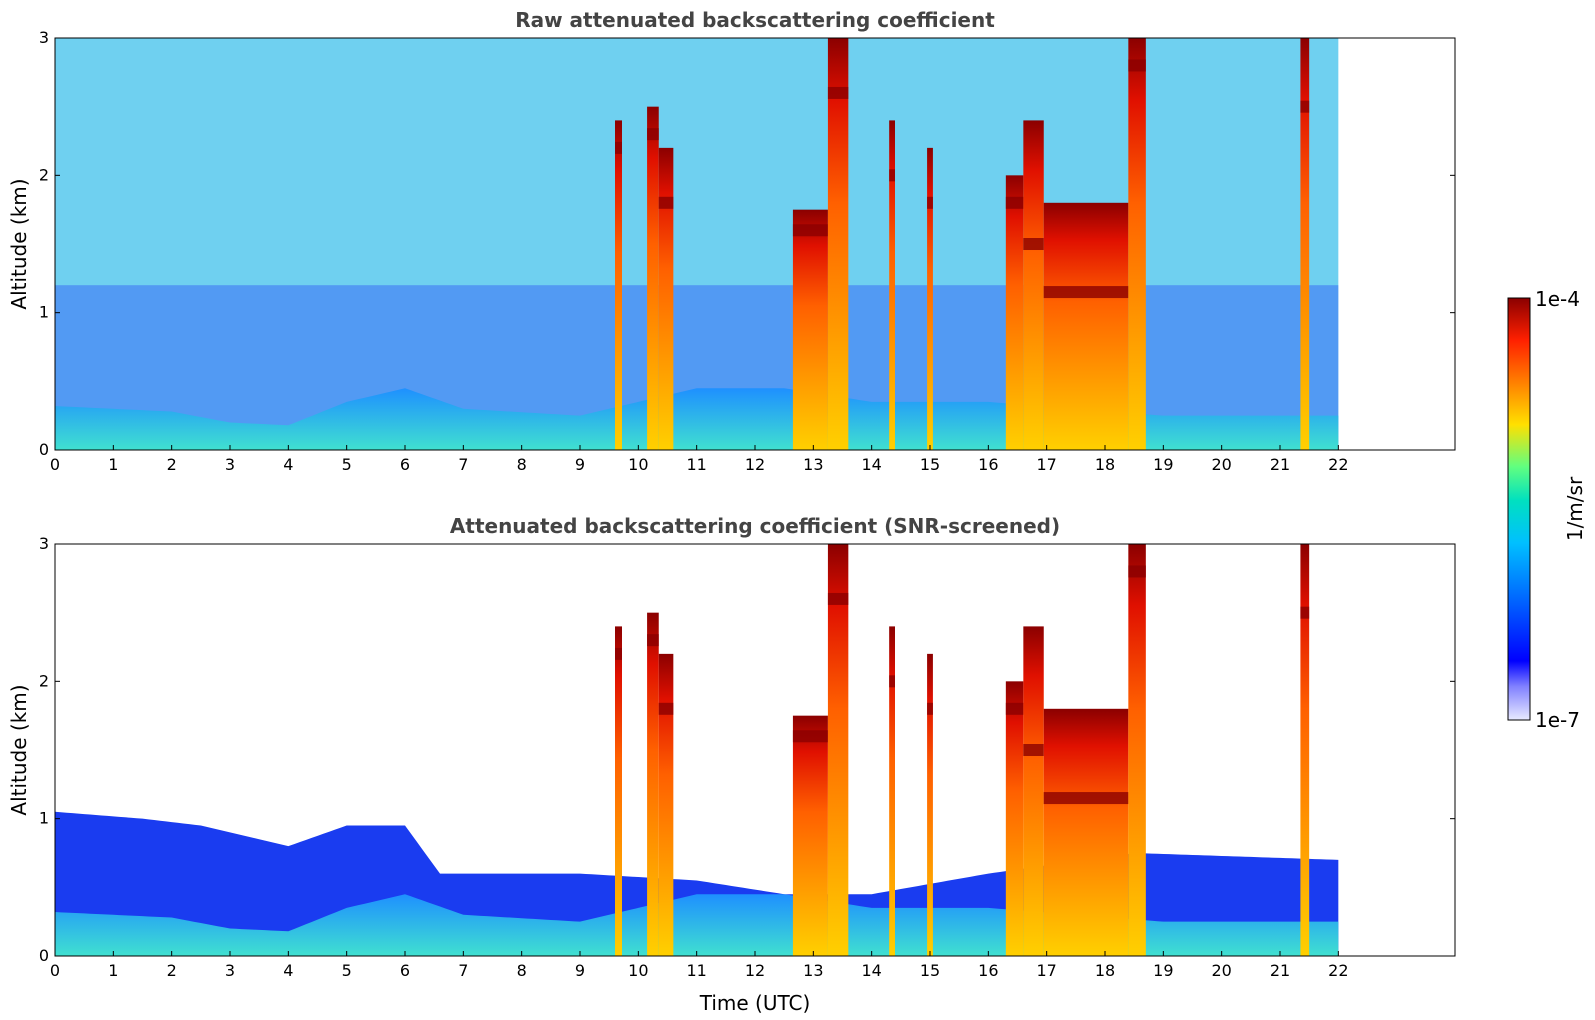  I want to click on x-tick-label: 4, so click(288, 464).